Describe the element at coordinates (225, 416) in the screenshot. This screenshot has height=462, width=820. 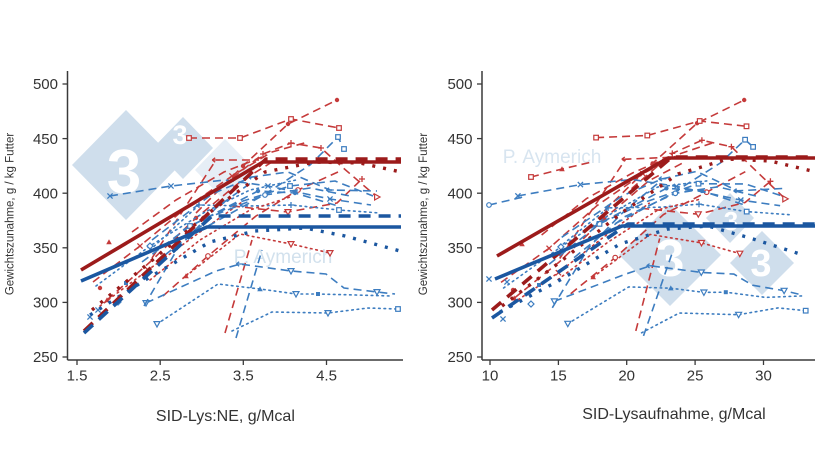
I see `svg-text: SID-Lys:NE, g/Mcal` at that location.